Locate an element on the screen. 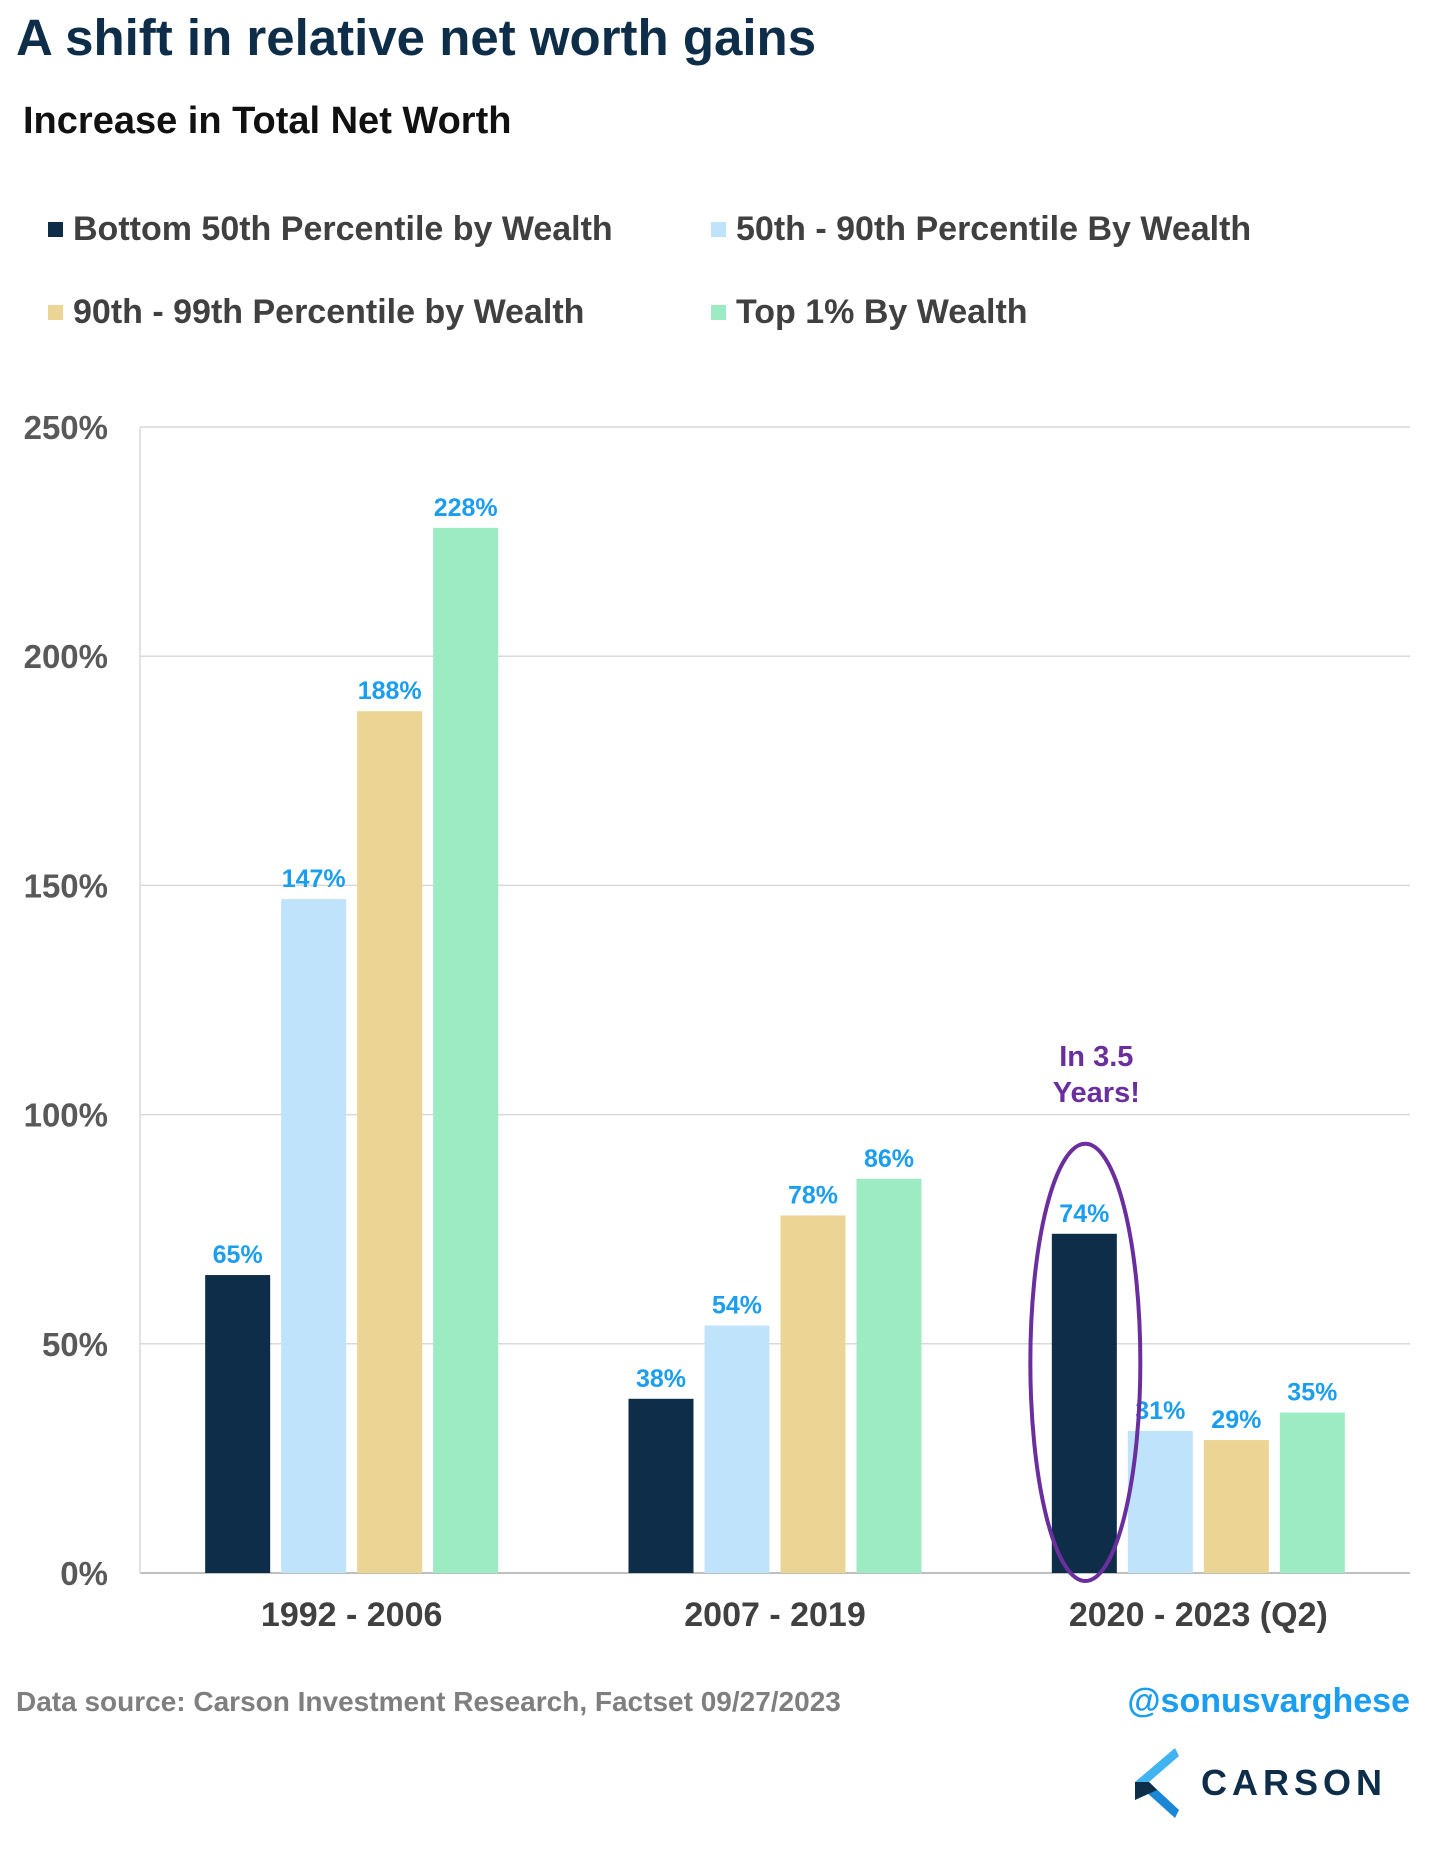  y-tick-label: 150% is located at coordinates (66, 885).